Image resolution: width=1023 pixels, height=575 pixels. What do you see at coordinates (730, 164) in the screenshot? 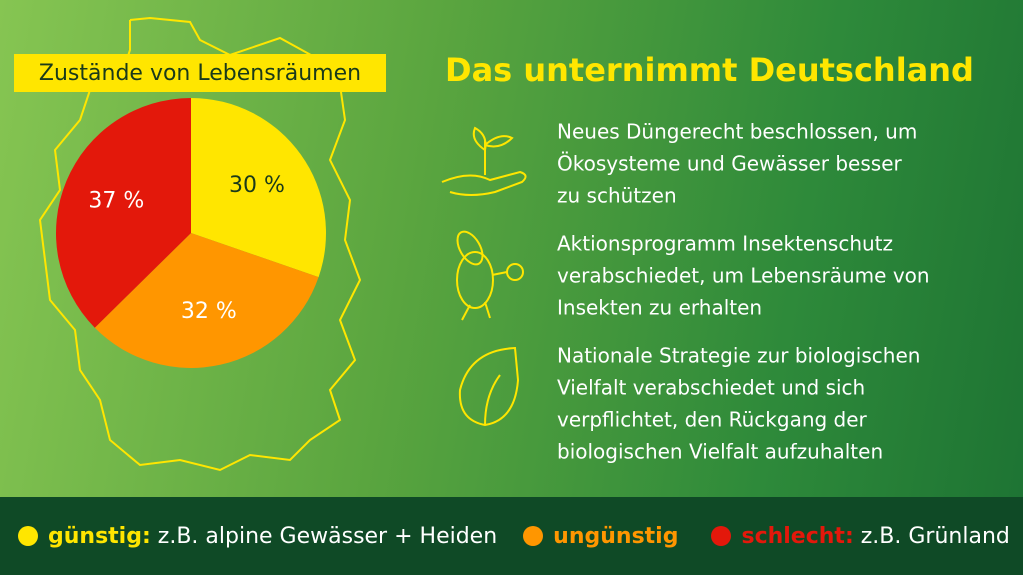
I see `measure-line: Ökosysteme und Gewässer besser` at bounding box center [730, 164].